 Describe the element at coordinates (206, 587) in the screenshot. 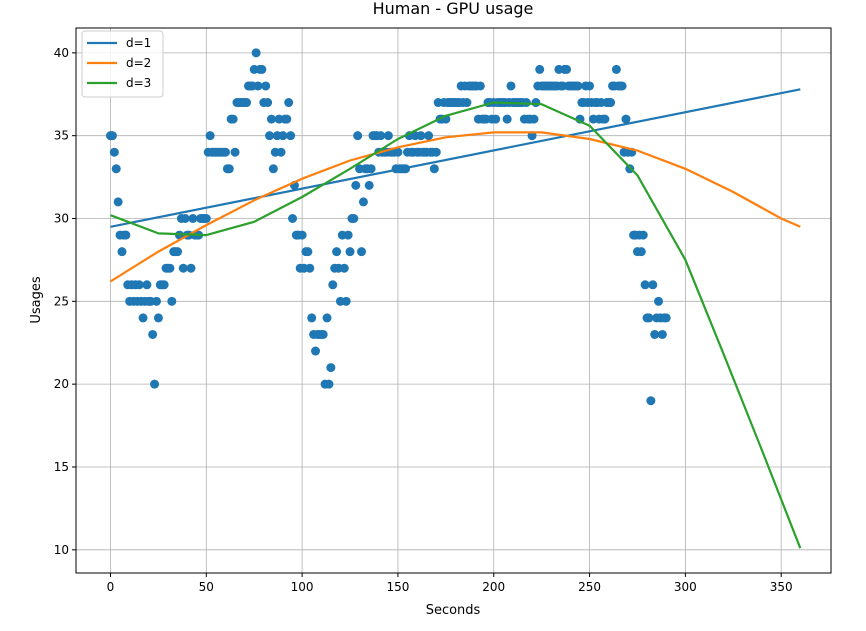

I see `x-tick-label: 50` at that location.